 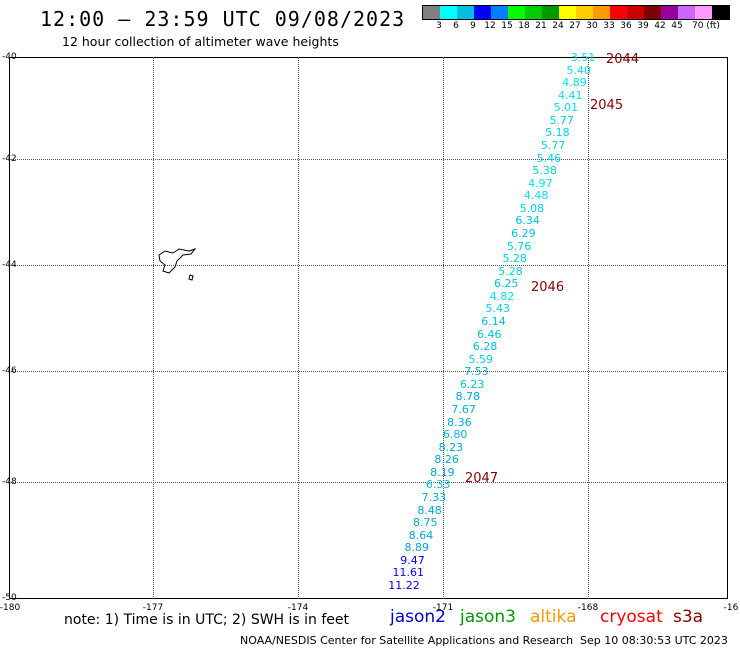 What do you see at coordinates (421, 535) in the screenshot?
I see `wave-height-label: 8.64` at bounding box center [421, 535].